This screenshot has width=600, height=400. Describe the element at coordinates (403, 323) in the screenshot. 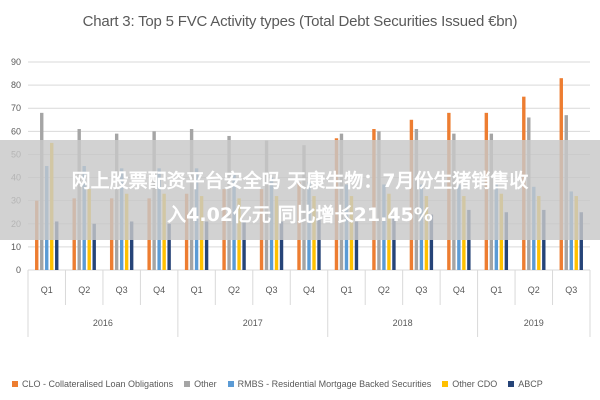

I see `group-label: 2018` at that location.